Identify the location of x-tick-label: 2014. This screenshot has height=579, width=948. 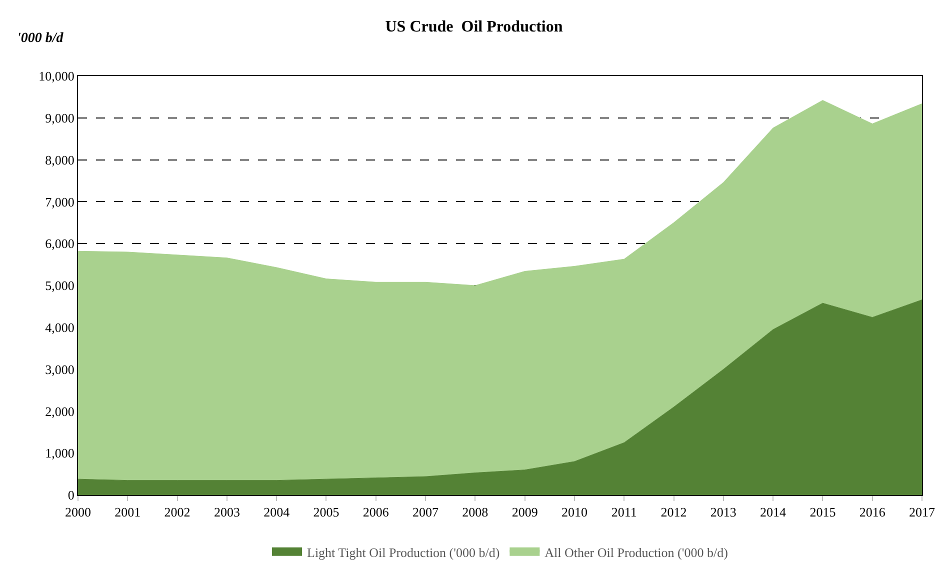
(773, 512).